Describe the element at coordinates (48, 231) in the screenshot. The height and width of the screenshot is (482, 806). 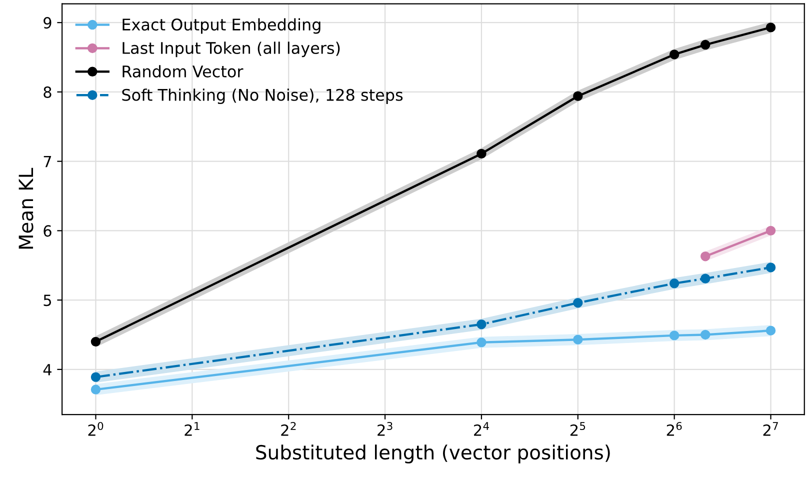
I see `y-tick-label: 6` at that location.